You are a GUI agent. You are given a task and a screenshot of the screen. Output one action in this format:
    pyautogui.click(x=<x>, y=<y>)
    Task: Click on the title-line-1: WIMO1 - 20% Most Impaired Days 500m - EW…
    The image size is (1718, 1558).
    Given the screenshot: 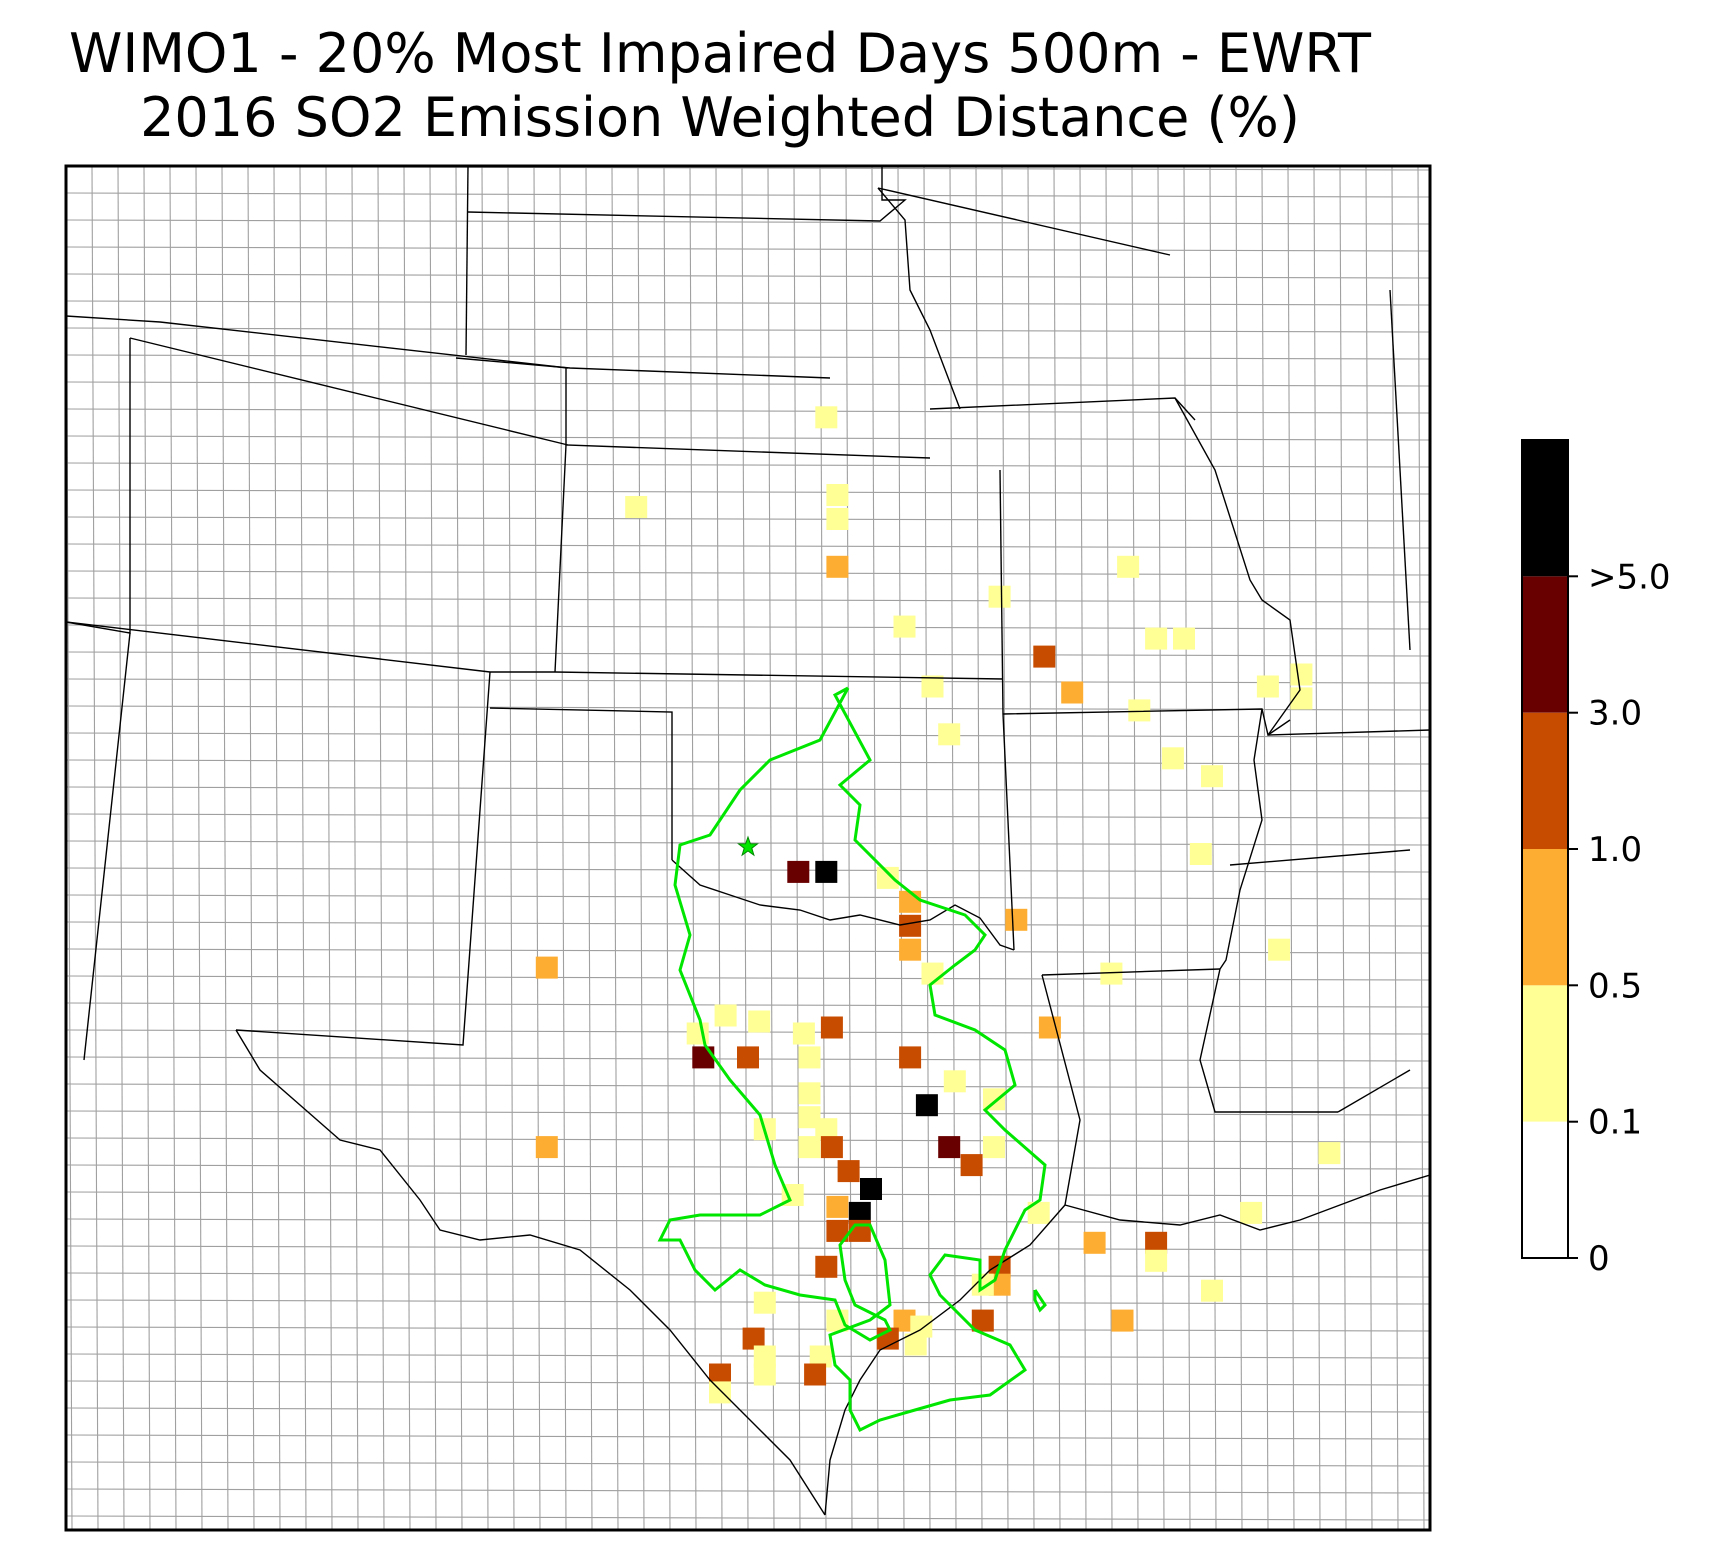 What is the action you would take?
    pyautogui.click(x=720, y=53)
    